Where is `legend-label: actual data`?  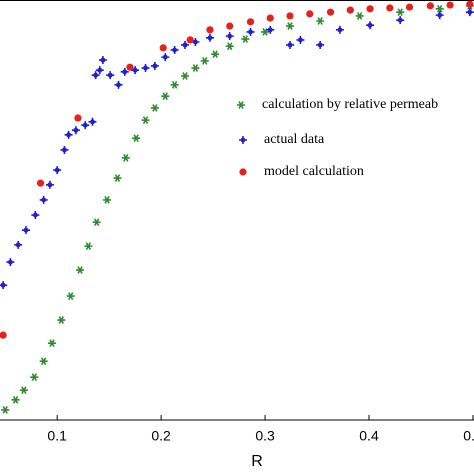 legend-label: actual data is located at coordinates (294, 139).